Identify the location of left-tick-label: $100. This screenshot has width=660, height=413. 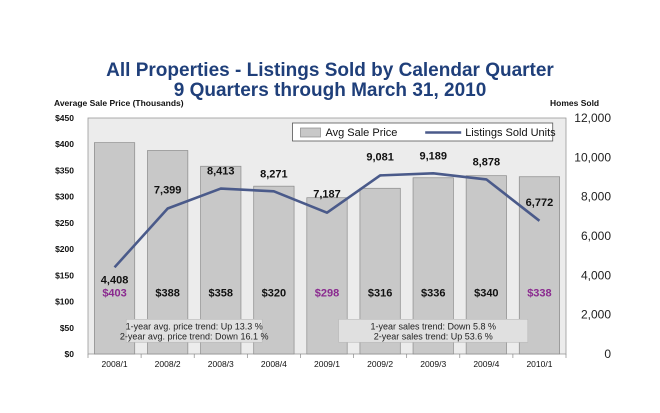
(64, 302).